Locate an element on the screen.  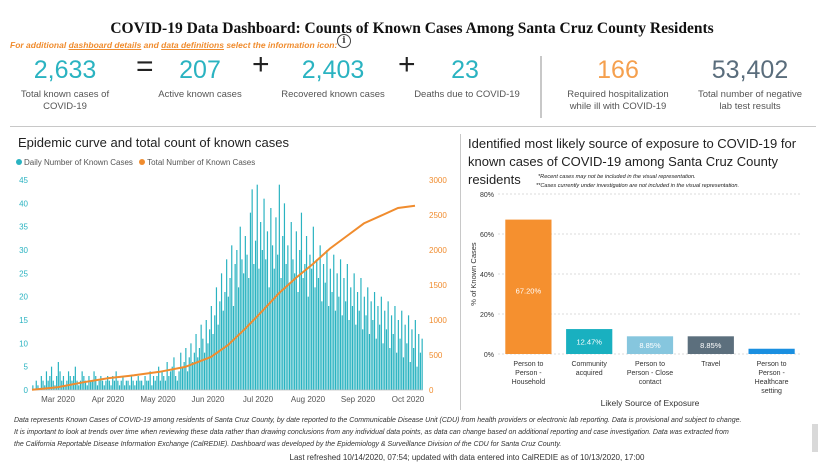
y-right-tick-label: 2000 is located at coordinates (438, 250).